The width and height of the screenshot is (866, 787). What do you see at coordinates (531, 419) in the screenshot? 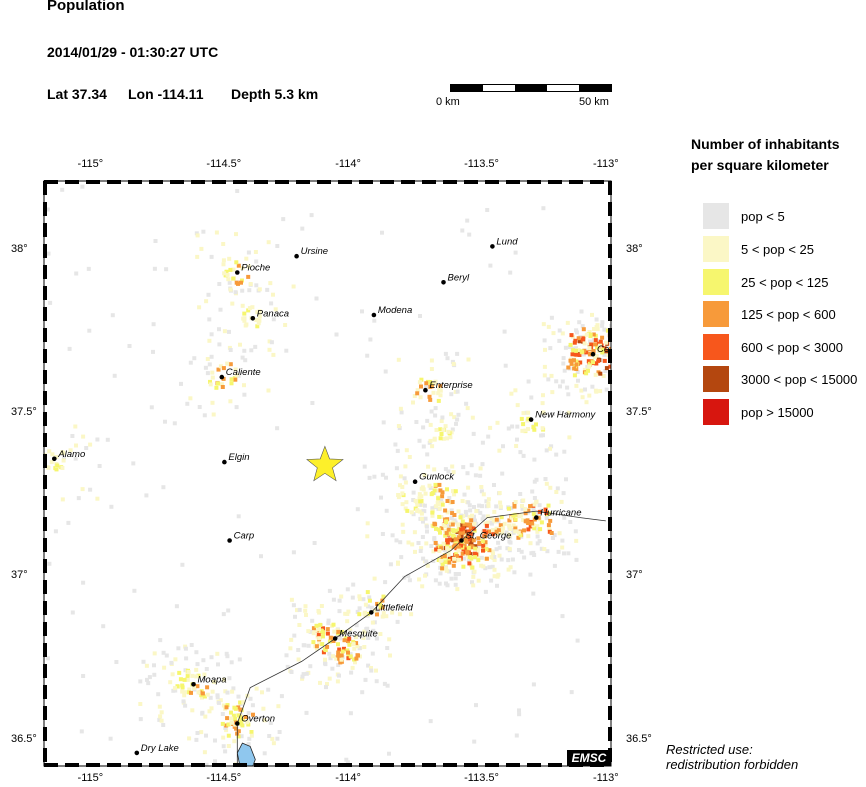
I see `city-dot` at bounding box center [531, 419].